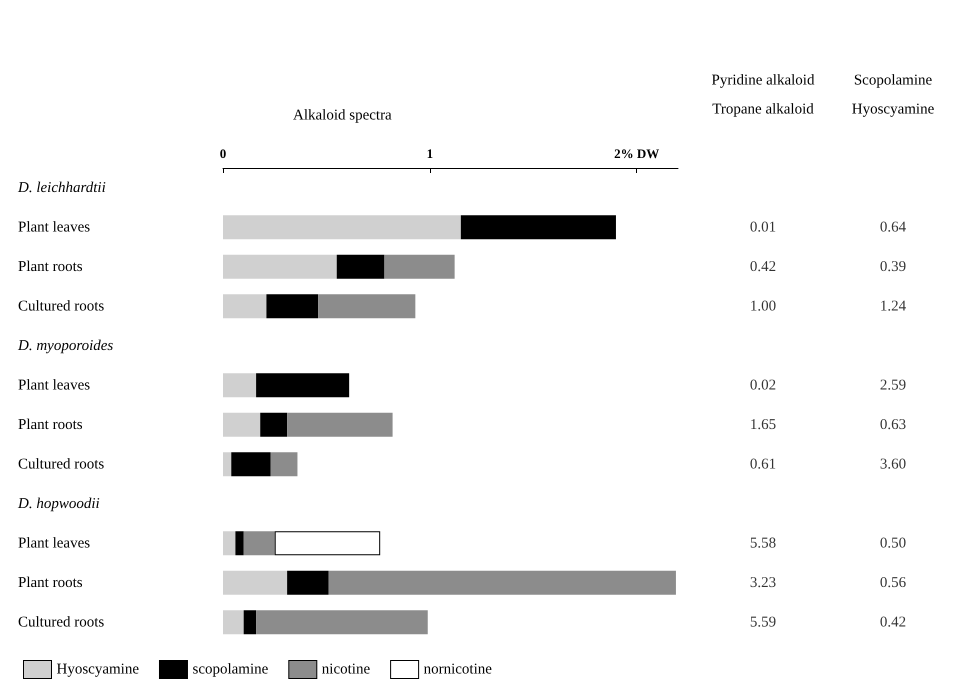 Image resolution: width=956 pixels, height=700 pixels. Describe the element at coordinates (346, 670) in the screenshot. I see `legend-label: nicotine` at that location.